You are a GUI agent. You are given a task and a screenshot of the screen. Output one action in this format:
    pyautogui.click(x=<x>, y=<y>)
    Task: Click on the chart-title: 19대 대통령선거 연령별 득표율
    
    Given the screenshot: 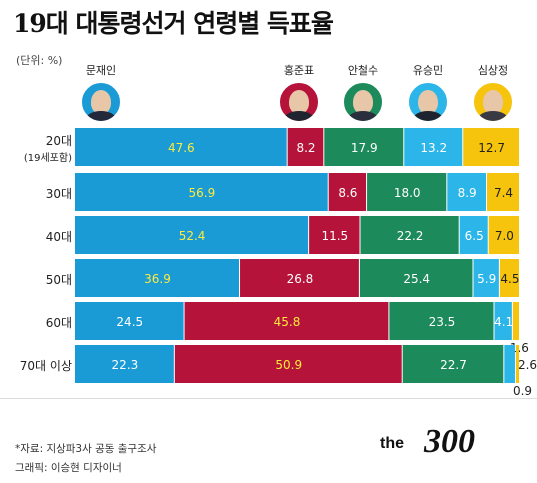 What is the action you would take?
    pyautogui.click(x=173, y=23)
    